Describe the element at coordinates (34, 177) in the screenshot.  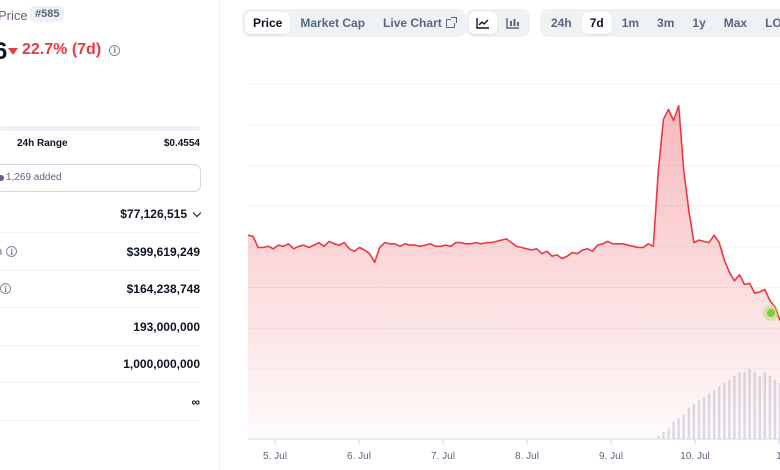
I see `watchlist-count: 1,269 added` at that location.